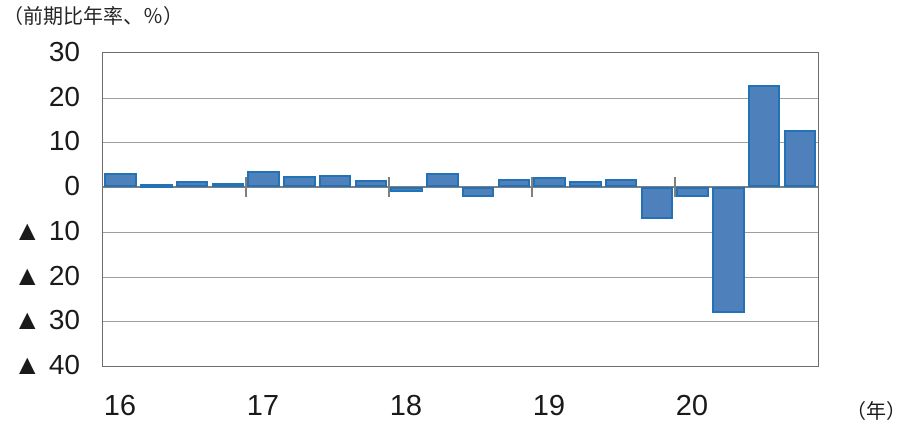 This screenshot has height=432, width=908. What do you see at coordinates (299, 182) in the screenshot?
I see `bar-17Q2` at bounding box center [299, 182].